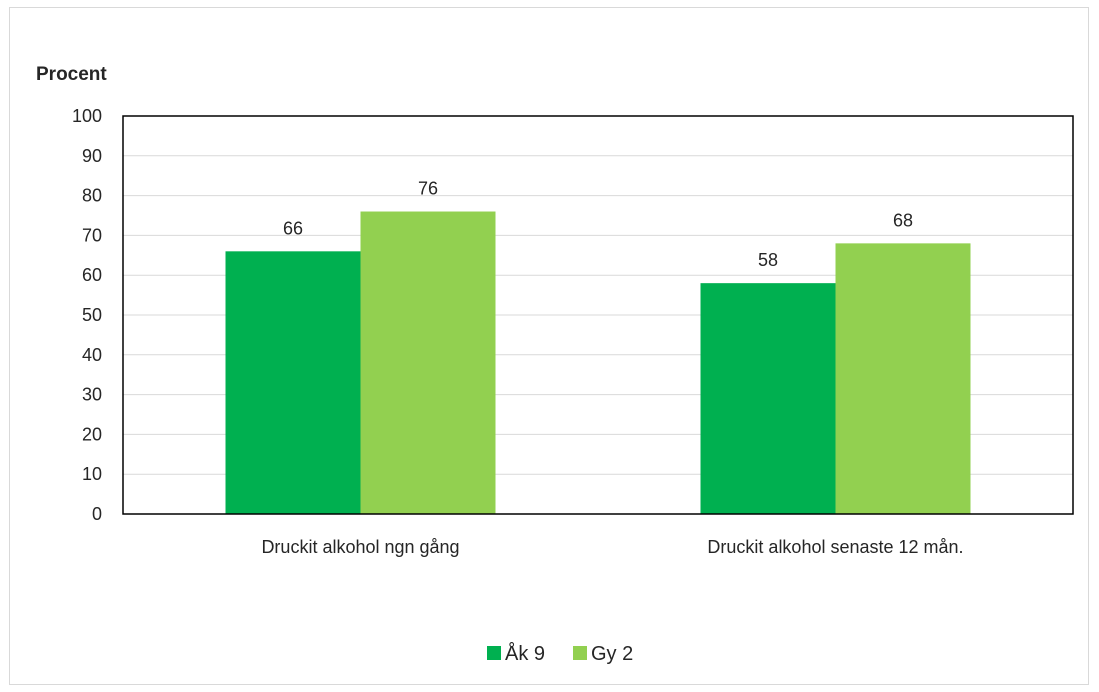 The height and width of the screenshot is (692, 1099). What do you see at coordinates (92, 395) in the screenshot?
I see `y-tick-label: 30` at bounding box center [92, 395].